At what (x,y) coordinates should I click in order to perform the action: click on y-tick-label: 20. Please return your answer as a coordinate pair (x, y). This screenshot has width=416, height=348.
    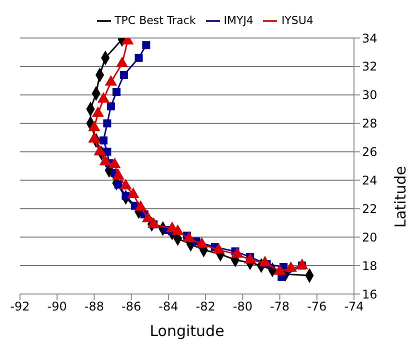
    Looking at the image, I should click on (370, 237).